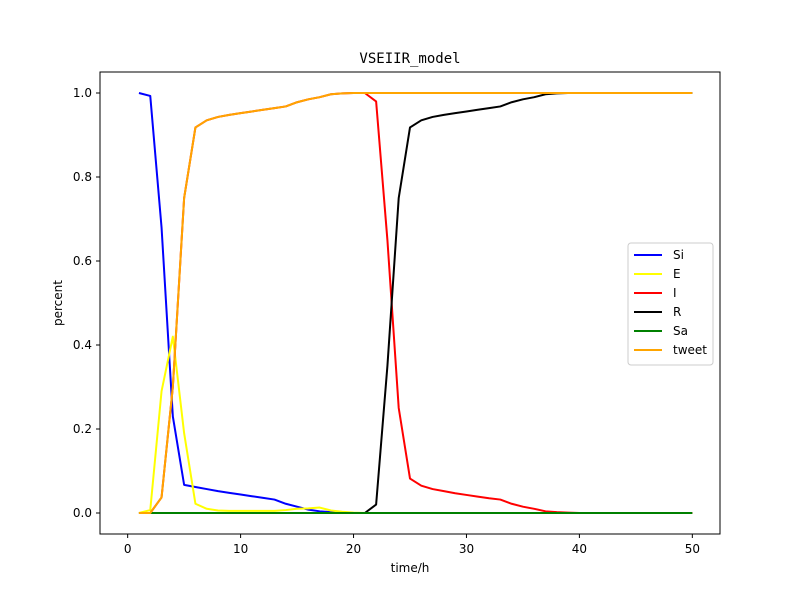 This screenshot has height=600, width=800. What do you see at coordinates (678, 255) in the screenshot?
I see `legend-label-si: Si` at bounding box center [678, 255].